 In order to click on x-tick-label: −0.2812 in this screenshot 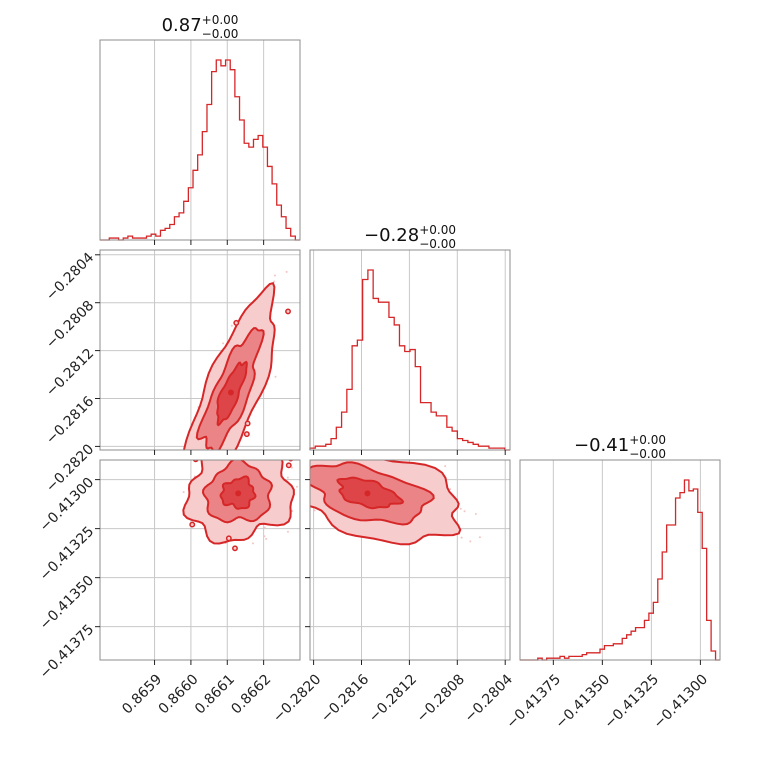, I will do `click(393, 698)`.